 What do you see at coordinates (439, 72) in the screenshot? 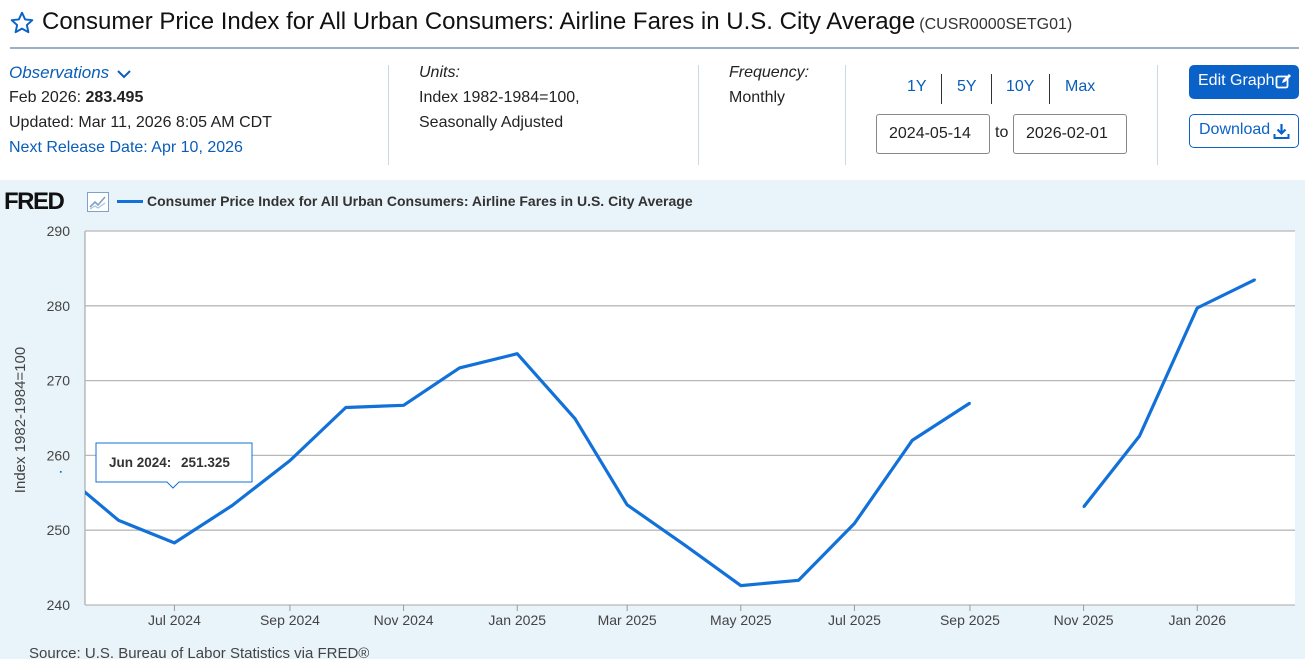
I see `units-label: Units:` at bounding box center [439, 72].